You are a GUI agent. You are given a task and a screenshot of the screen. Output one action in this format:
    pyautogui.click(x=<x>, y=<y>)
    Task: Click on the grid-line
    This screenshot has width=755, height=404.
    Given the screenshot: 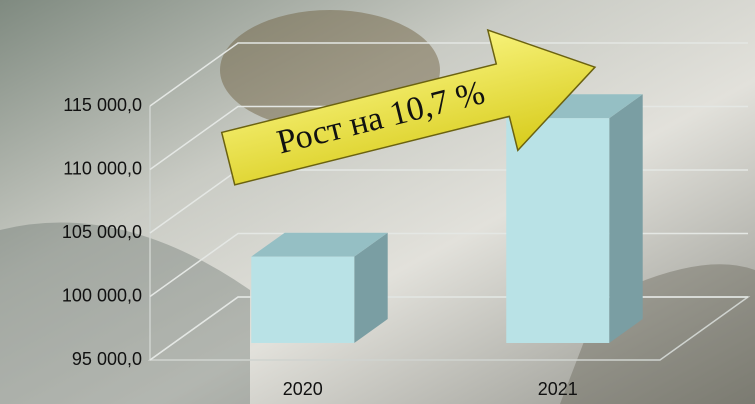 What is the action you would take?
    pyautogui.click(x=448, y=74)
    